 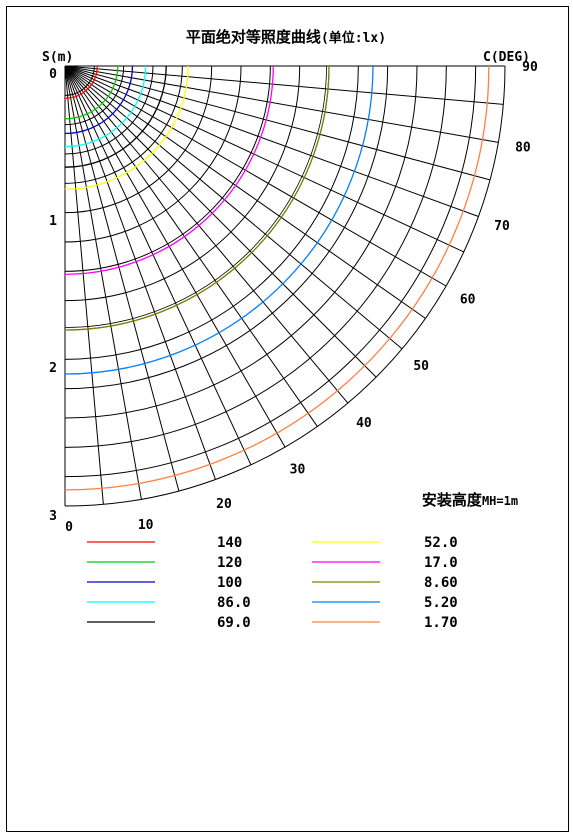 What do you see at coordinates (468, 300) in the screenshot?
I see `angle-tick-label: 60` at bounding box center [468, 300].